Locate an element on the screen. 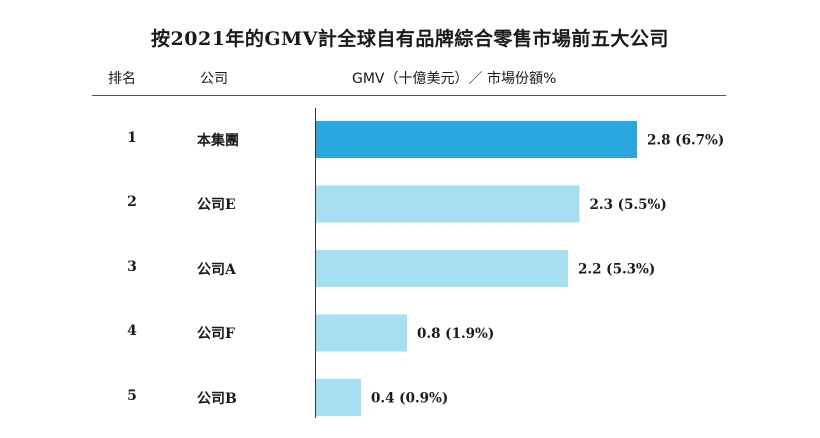 The image size is (820, 438). rank-label: 5 is located at coordinates (132, 395).